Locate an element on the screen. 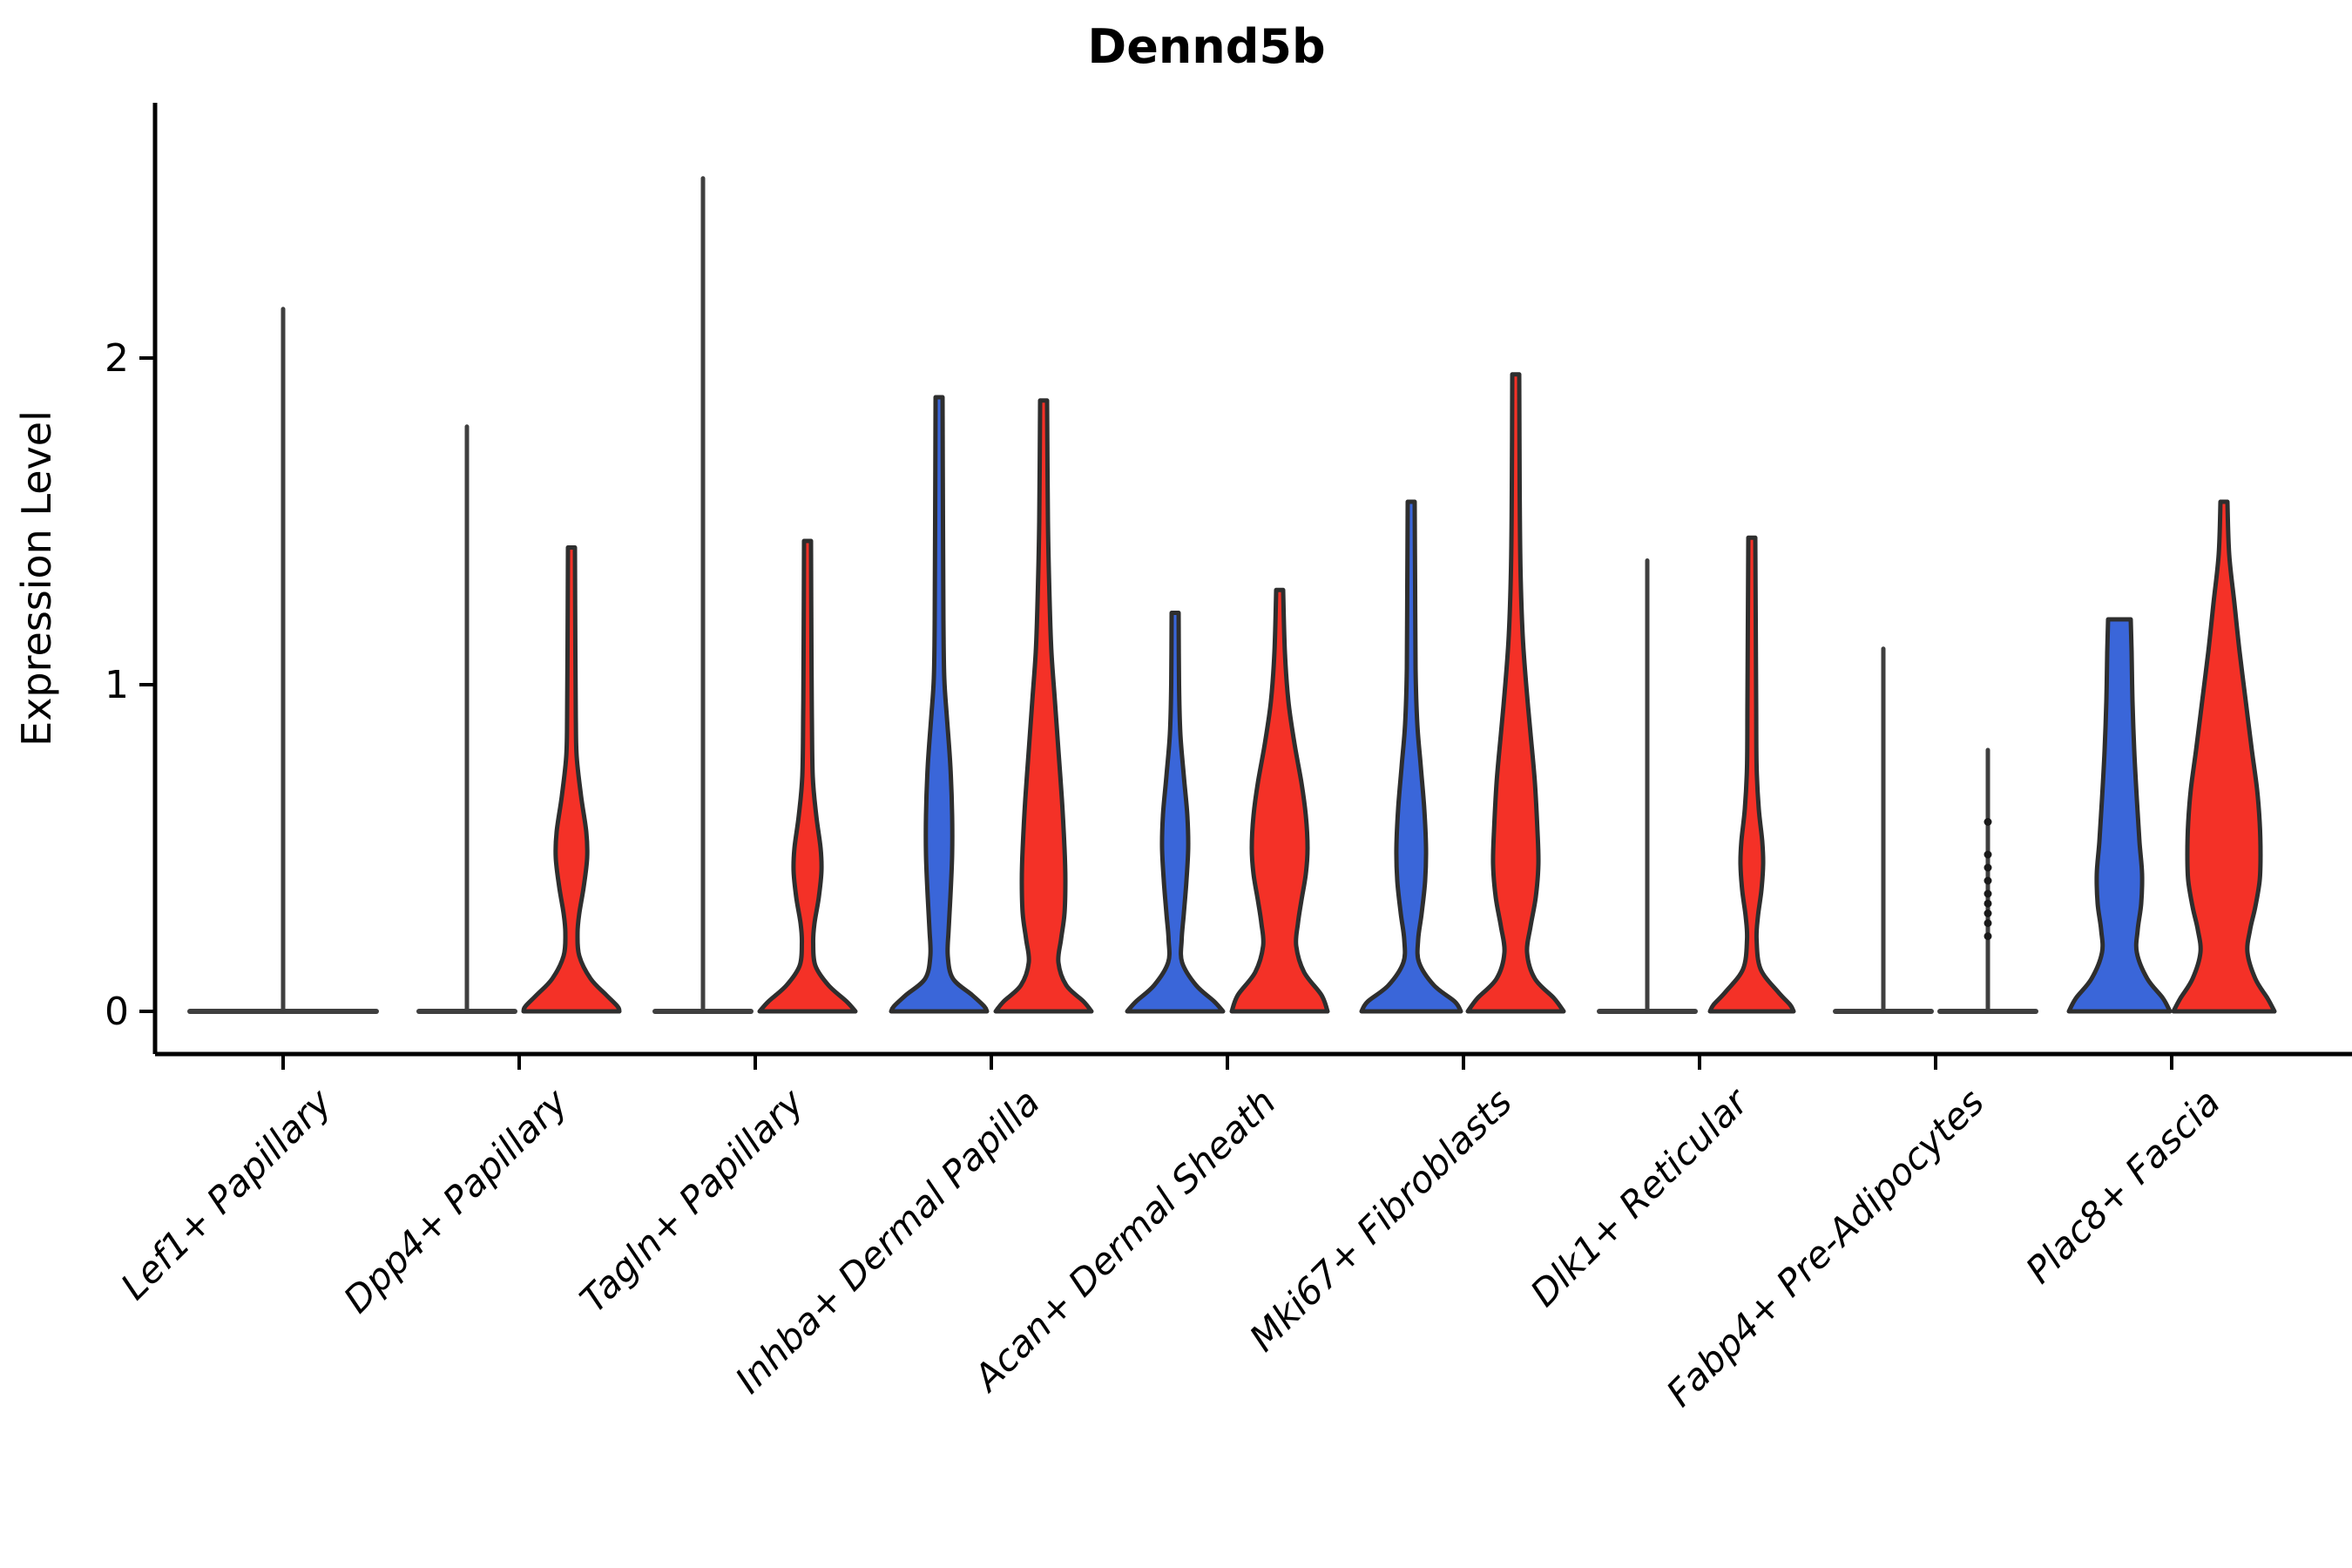  violin-group-inhba-dermal-papilla is located at coordinates (992, 704).